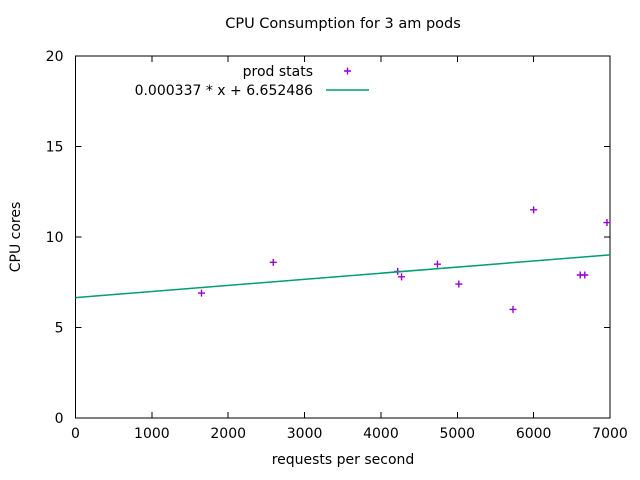 The image size is (640, 480). I want to click on legend-label: prod stats, so click(278, 72).